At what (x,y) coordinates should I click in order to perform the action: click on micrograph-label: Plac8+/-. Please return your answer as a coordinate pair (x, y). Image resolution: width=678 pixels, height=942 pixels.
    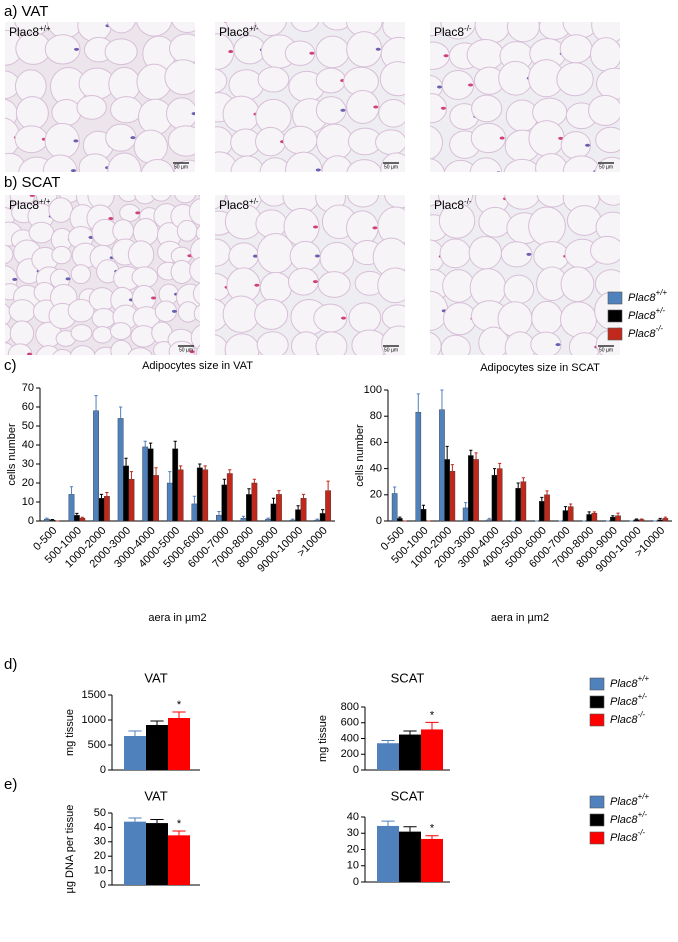
    Looking at the image, I should click on (239, 31).